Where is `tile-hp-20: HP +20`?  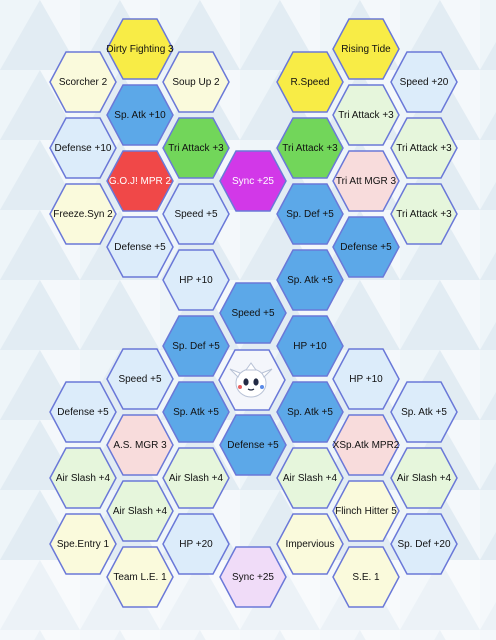
tile-hp-20: HP +20 is located at coordinates (196, 544).